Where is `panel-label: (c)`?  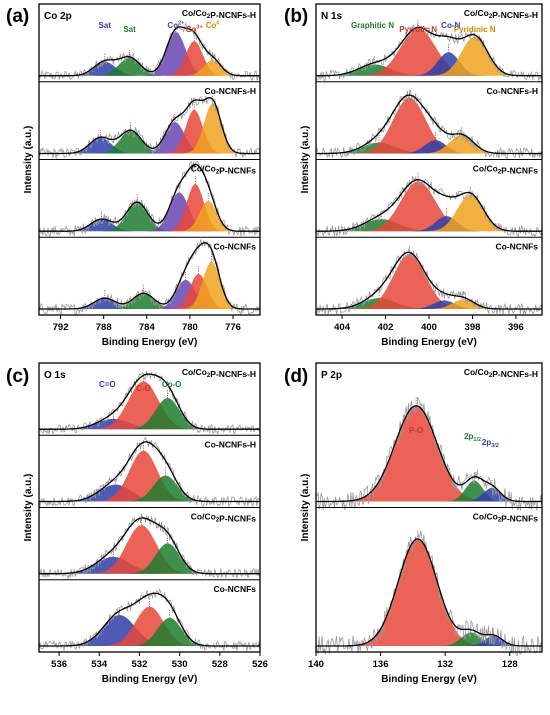
panel-label: (c) is located at coordinates (17, 376).